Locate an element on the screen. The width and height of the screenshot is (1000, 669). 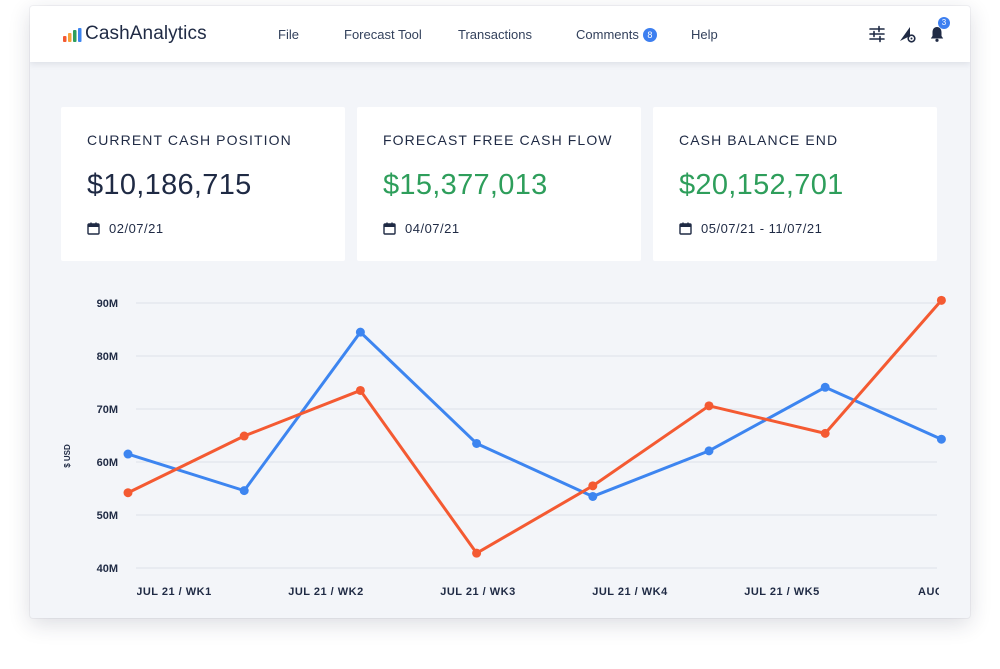
app-logo: CashAnalytics is located at coordinates (135, 34).